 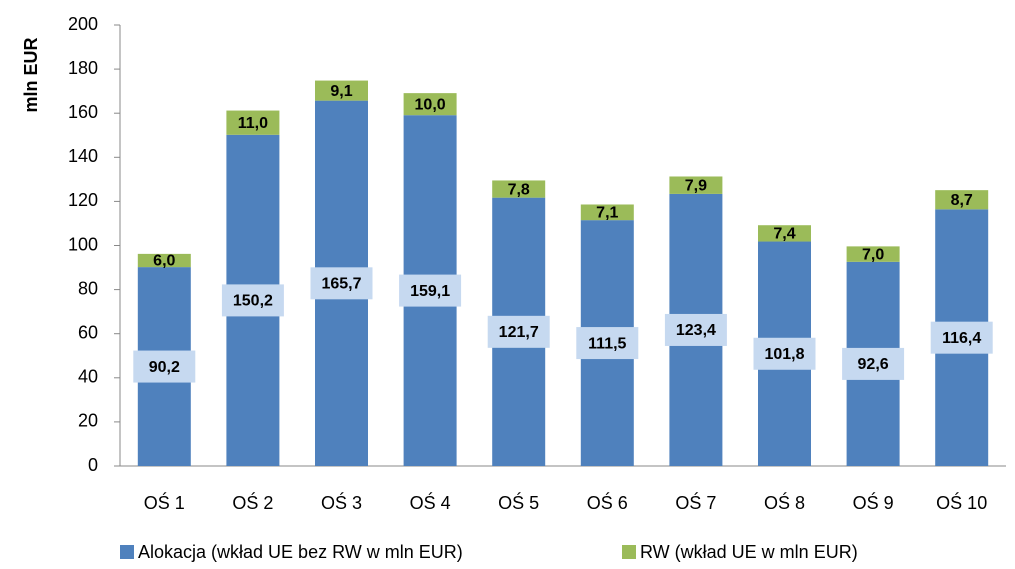 I want to click on data-label: 150,2, so click(x=253, y=301).